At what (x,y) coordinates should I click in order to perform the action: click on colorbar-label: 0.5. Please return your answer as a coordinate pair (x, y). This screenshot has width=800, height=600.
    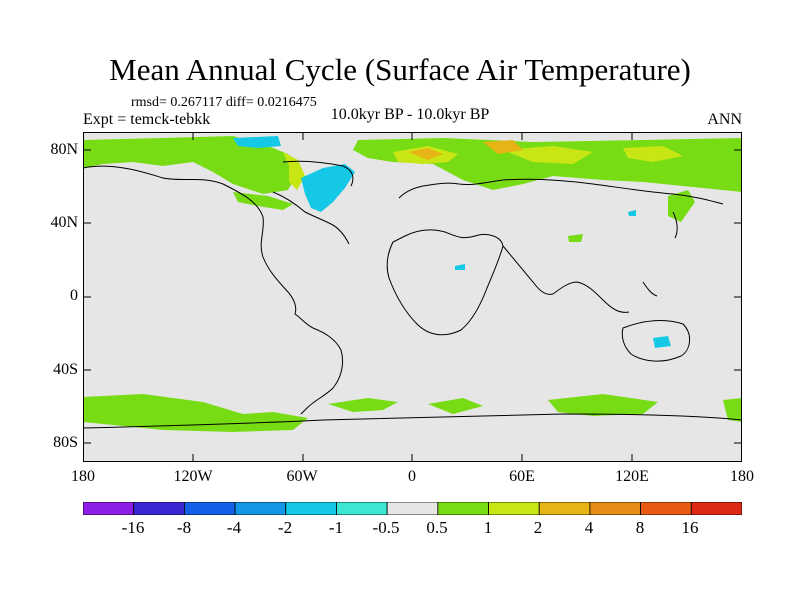
    Looking at the image, I should click on (437, 527).